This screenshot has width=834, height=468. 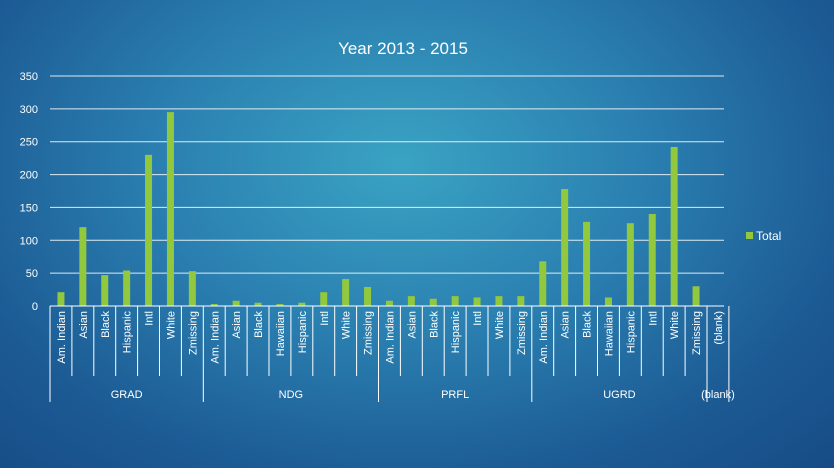 What do you see at coordinates (29, 143) in the screenshot?
I see `y-tick-label: 250` at bounding box center [29, 143].